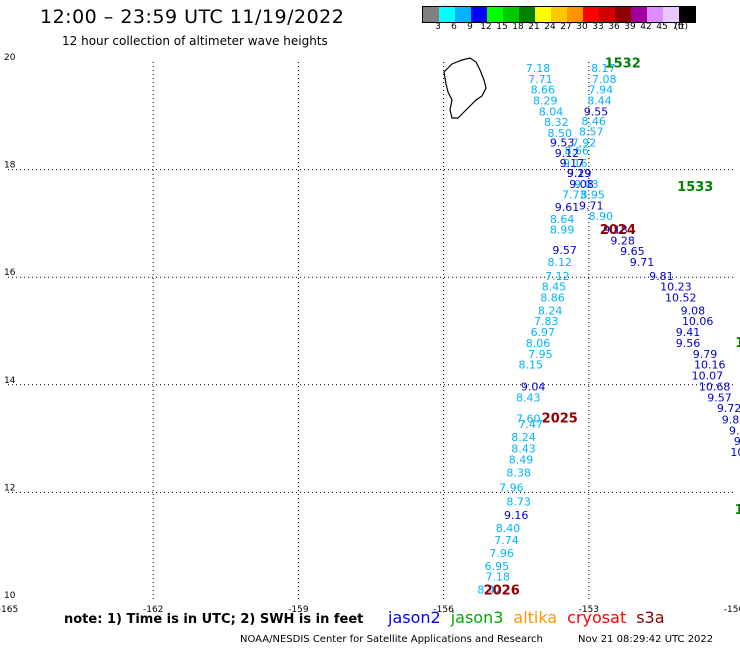 Image resolution: width=740 pixels, height=650 pixels. I want to click on scale-label: 18, so click(518, 27).